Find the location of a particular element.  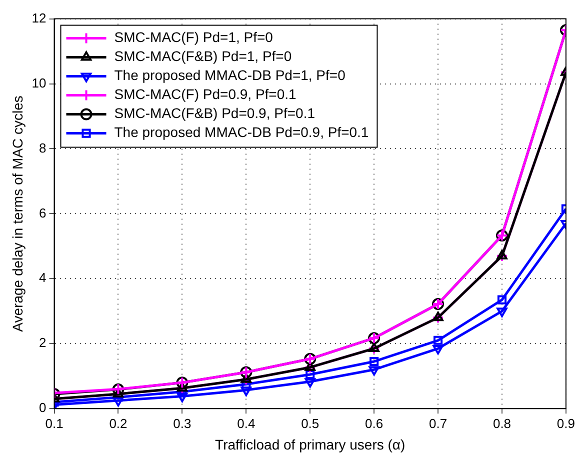

x-axis-title: Trafficload of primary users (α) is located at coordinates (310, 444).